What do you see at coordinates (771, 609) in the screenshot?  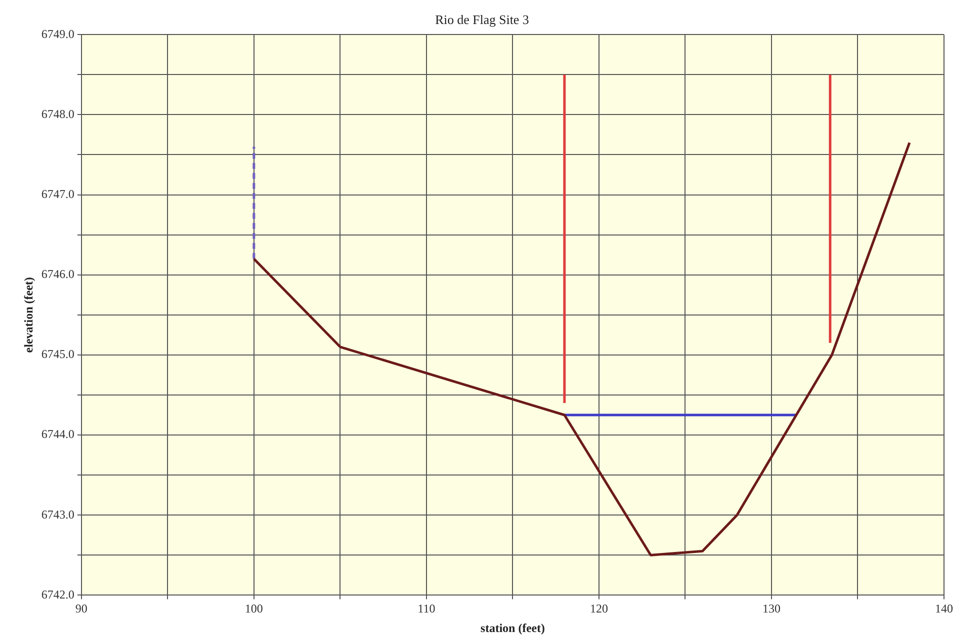 I see `x-tick-label: 130` at bounding box center [771, 609].